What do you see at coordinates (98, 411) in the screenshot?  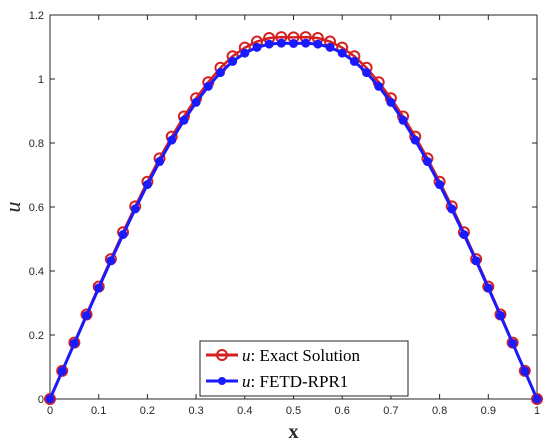 I see `x-tick-label: 0.1` at bounding box center [98, 411].